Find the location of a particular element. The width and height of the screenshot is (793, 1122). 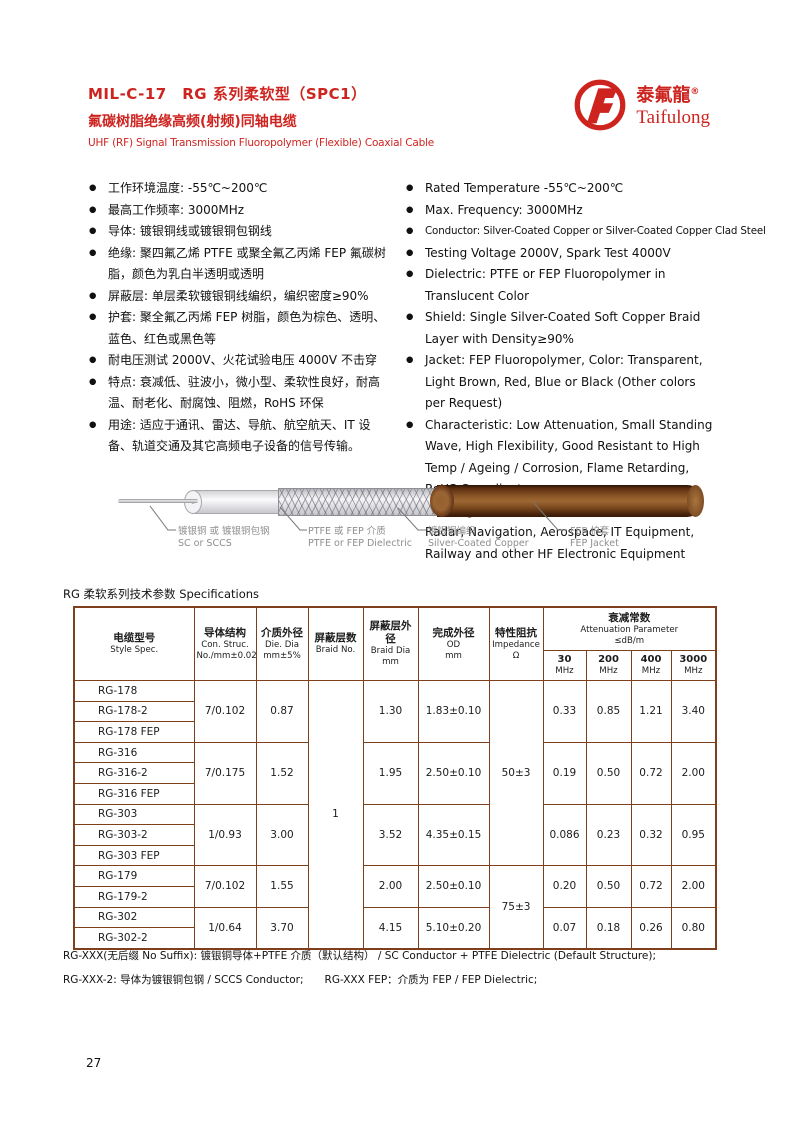

header-text: Con. Struc. is located at coordinates (225, 644).